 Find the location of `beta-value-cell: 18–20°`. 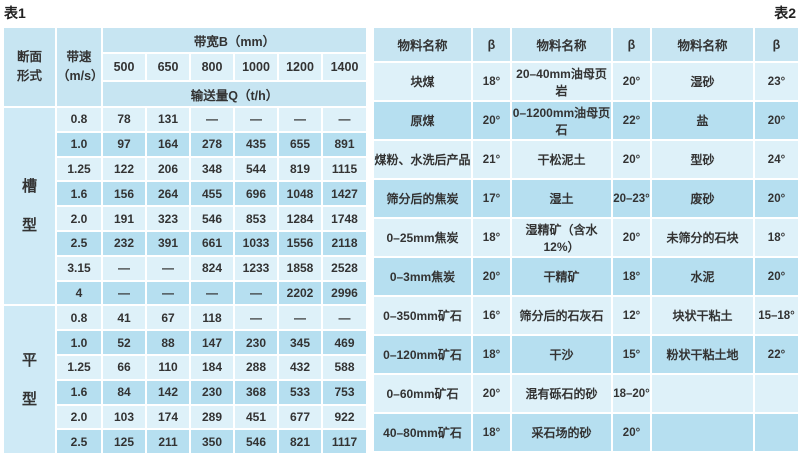

beta-value-cell: 18–20° is located at coordinates (631, 393).